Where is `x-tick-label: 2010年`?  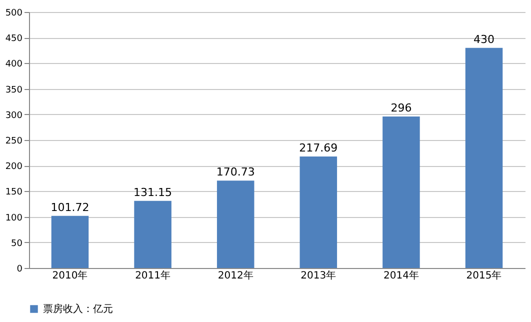 x-tick-label: 2010年 is located at coordinates (70, 276).